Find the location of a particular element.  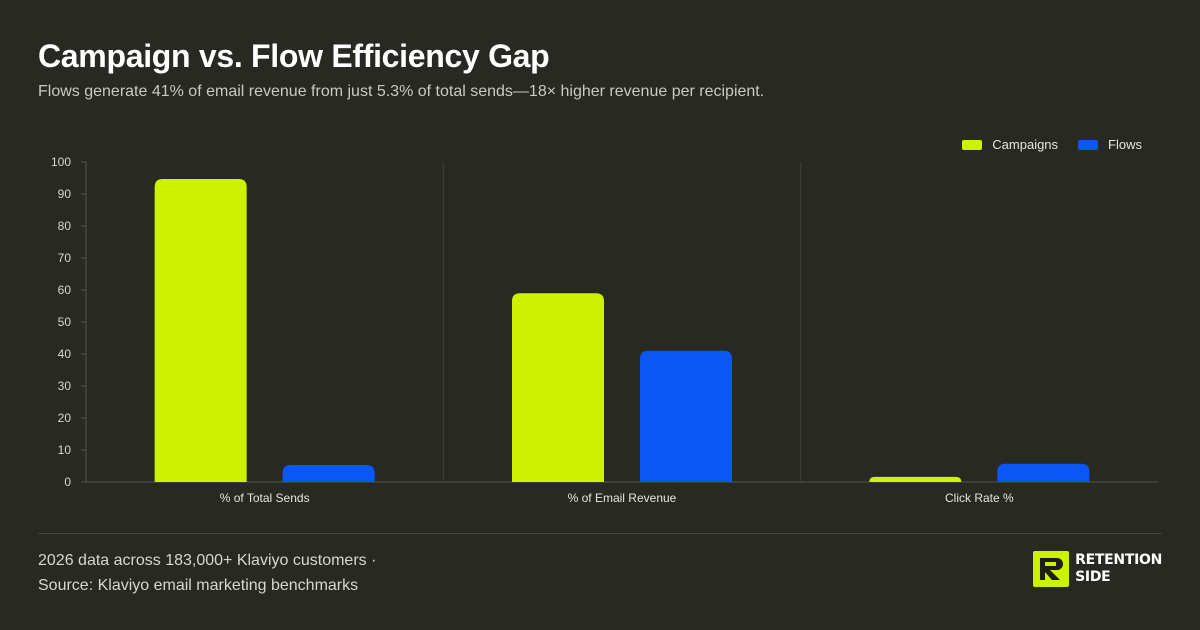

legend-item-flows: Flows is located at coordinates (1110, 144).